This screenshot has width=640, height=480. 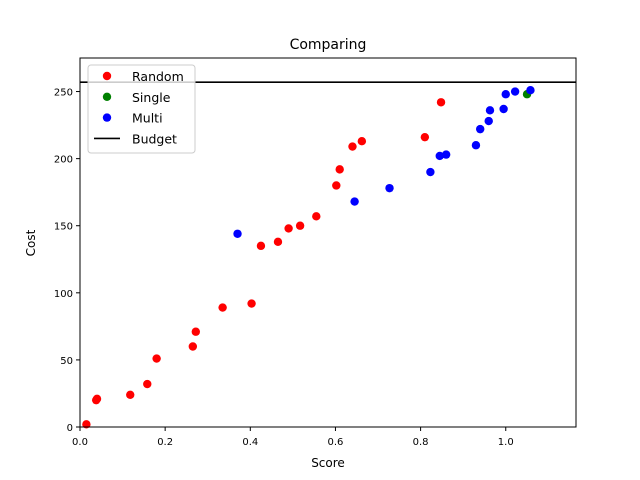 What do you see at coordinates (158, 76) in the screenshot?
I see `legend-label: Random` at bounding box center [158, 76].